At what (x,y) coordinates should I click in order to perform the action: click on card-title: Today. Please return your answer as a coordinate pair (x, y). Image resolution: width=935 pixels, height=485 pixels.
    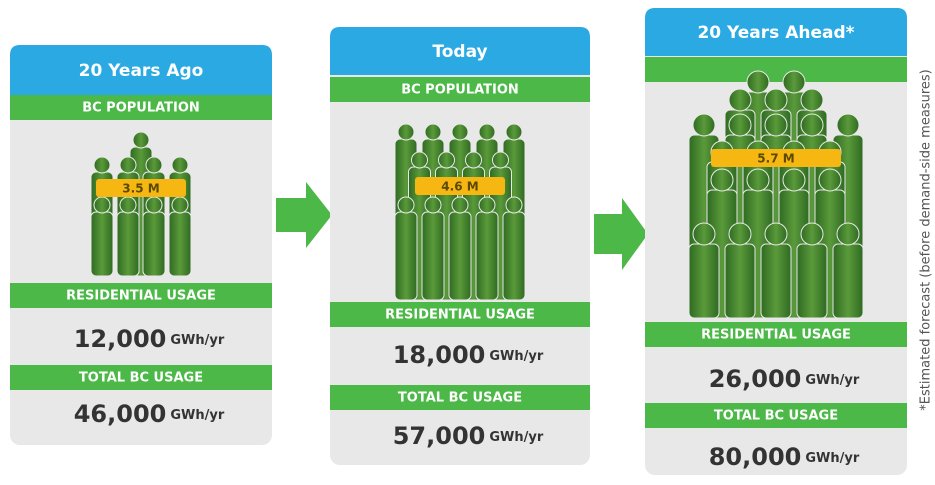
    Looking at the image, I should click on (459, 52).